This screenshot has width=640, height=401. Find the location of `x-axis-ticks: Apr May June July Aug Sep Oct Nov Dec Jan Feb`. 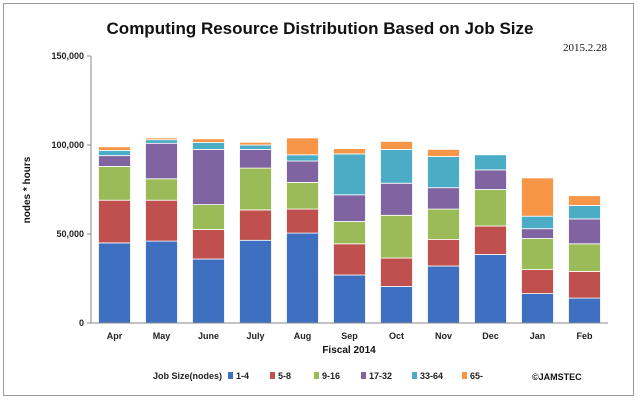

x-axis-ticks: Apr May June July Aug Sep Oct Nov Dec Jan Feb is located at coordinates (350, 336).